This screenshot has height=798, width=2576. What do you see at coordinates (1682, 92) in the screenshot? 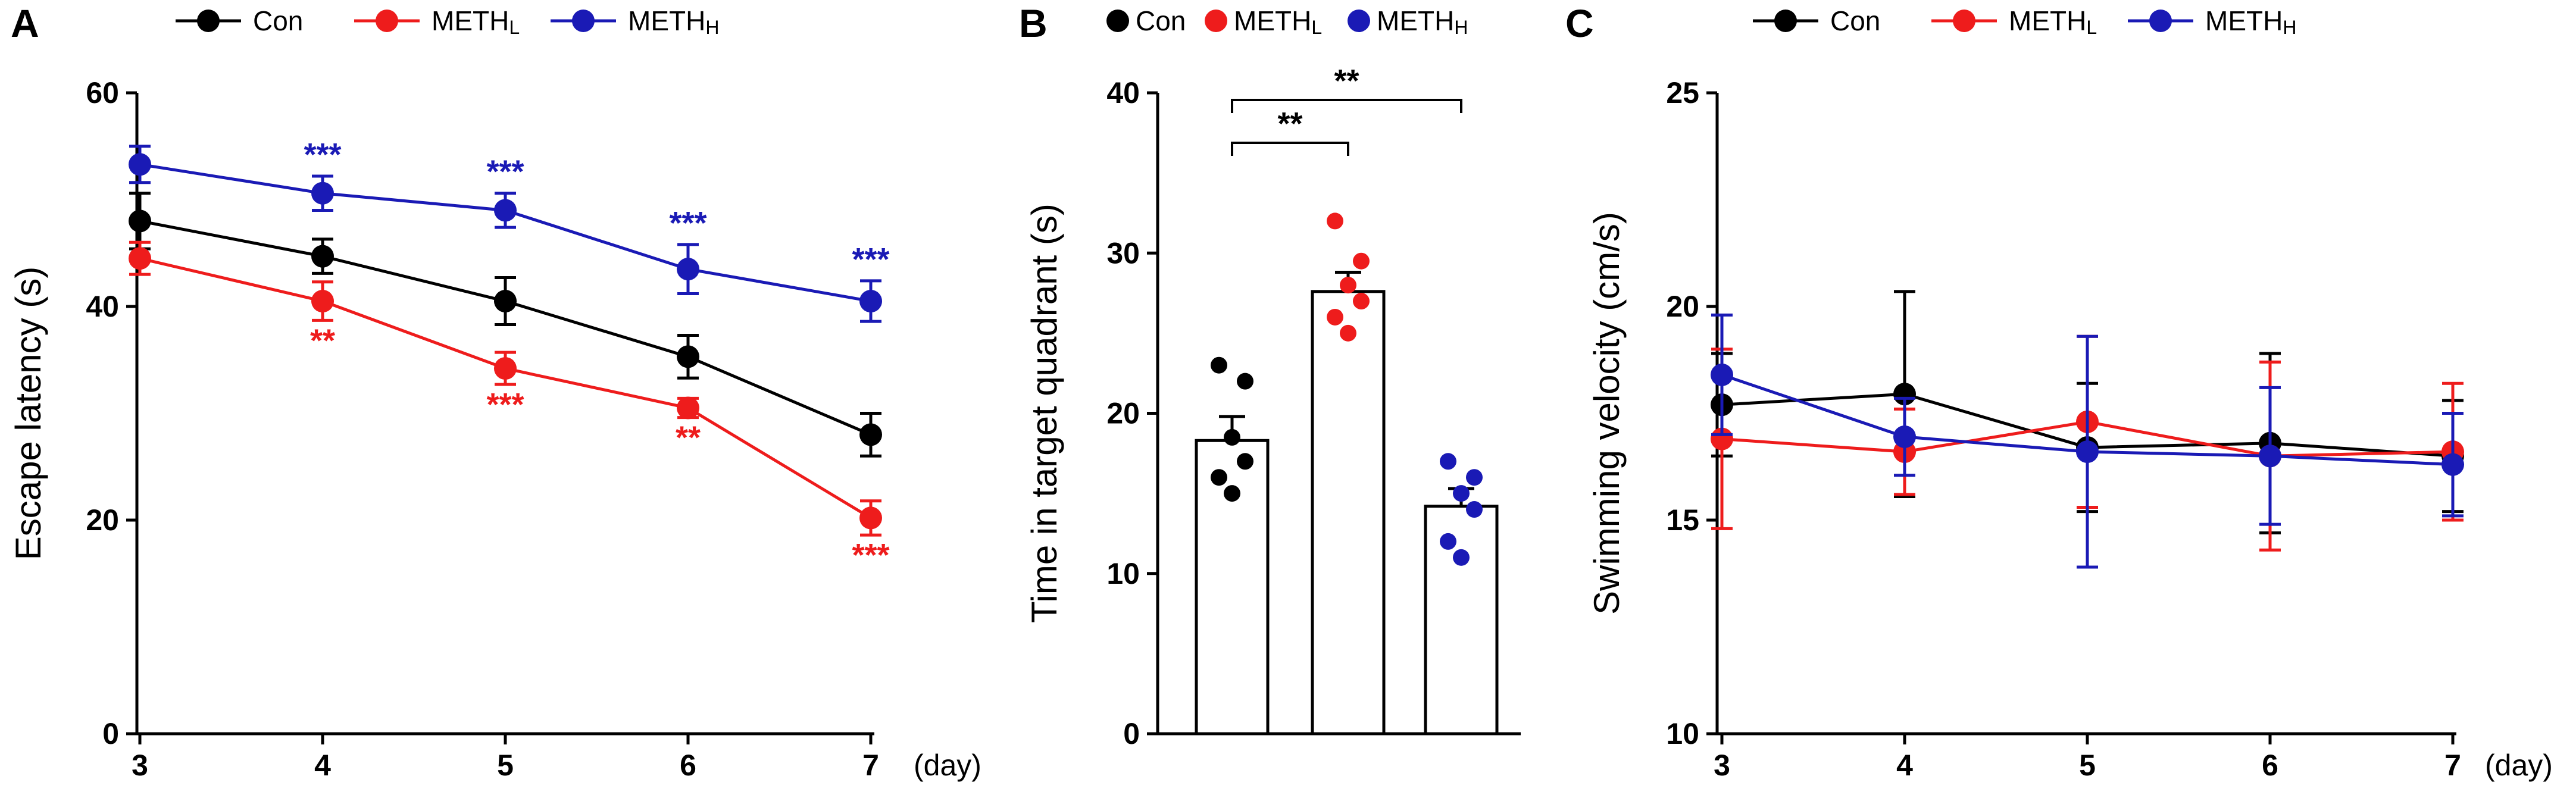
I see `y-tick-label: 25` at bounding box center [1682, 92].